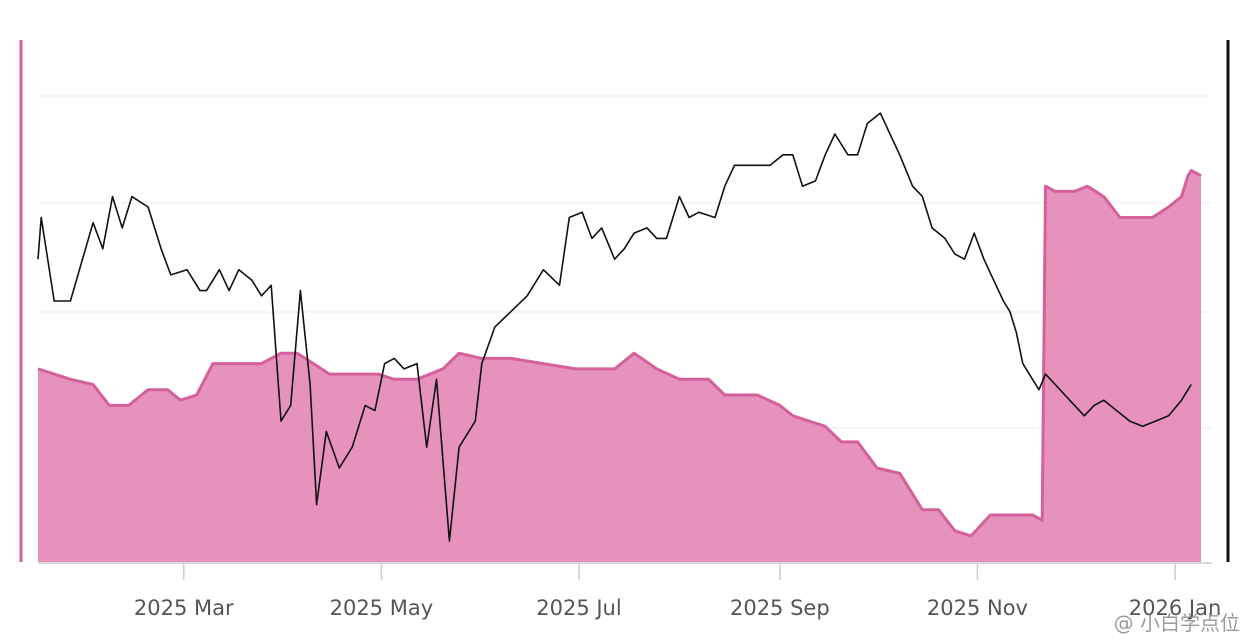  I want to click on x-tick-label: 2025 Jul, so click(578, 608).